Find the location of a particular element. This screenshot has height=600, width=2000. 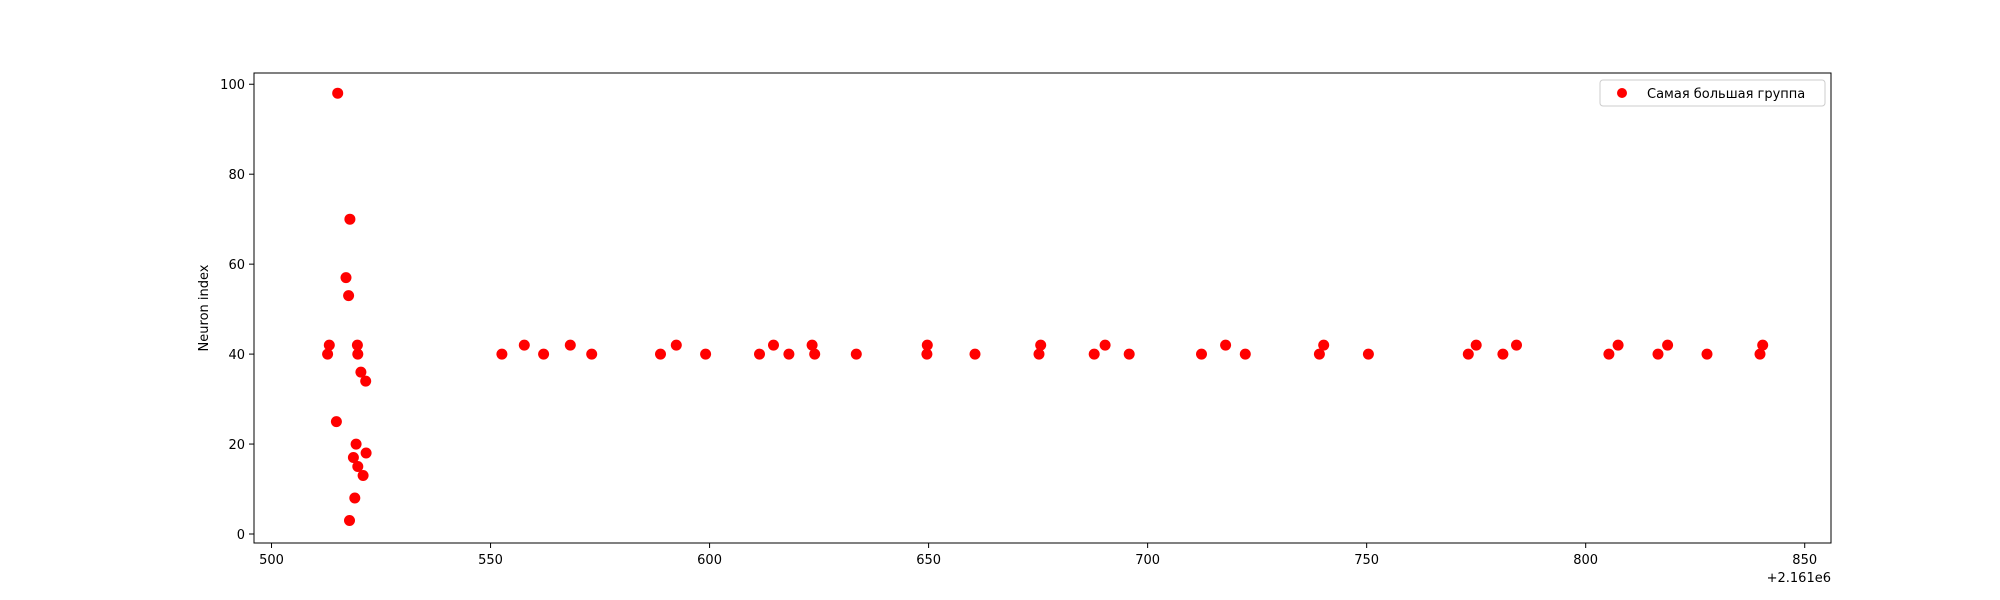

x-tick-label: 800 is located at coordinates (1585, 560).